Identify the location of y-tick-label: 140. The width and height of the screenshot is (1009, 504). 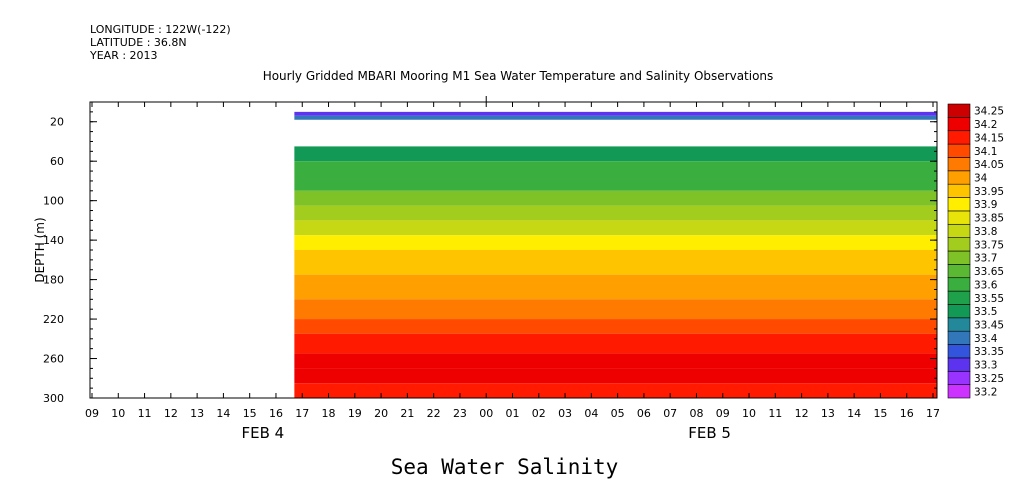
(53, 240).